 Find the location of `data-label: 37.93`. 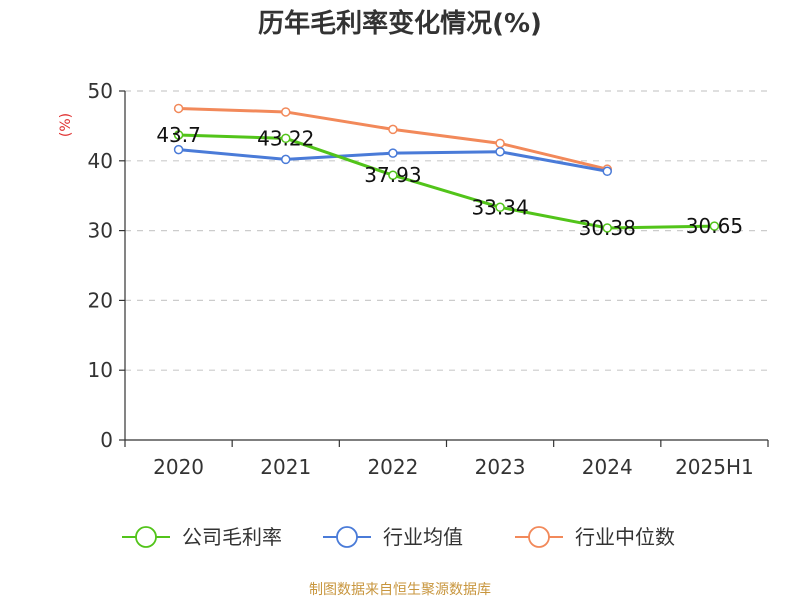

data-label: 37.93 is located at coordinates (392, 175).